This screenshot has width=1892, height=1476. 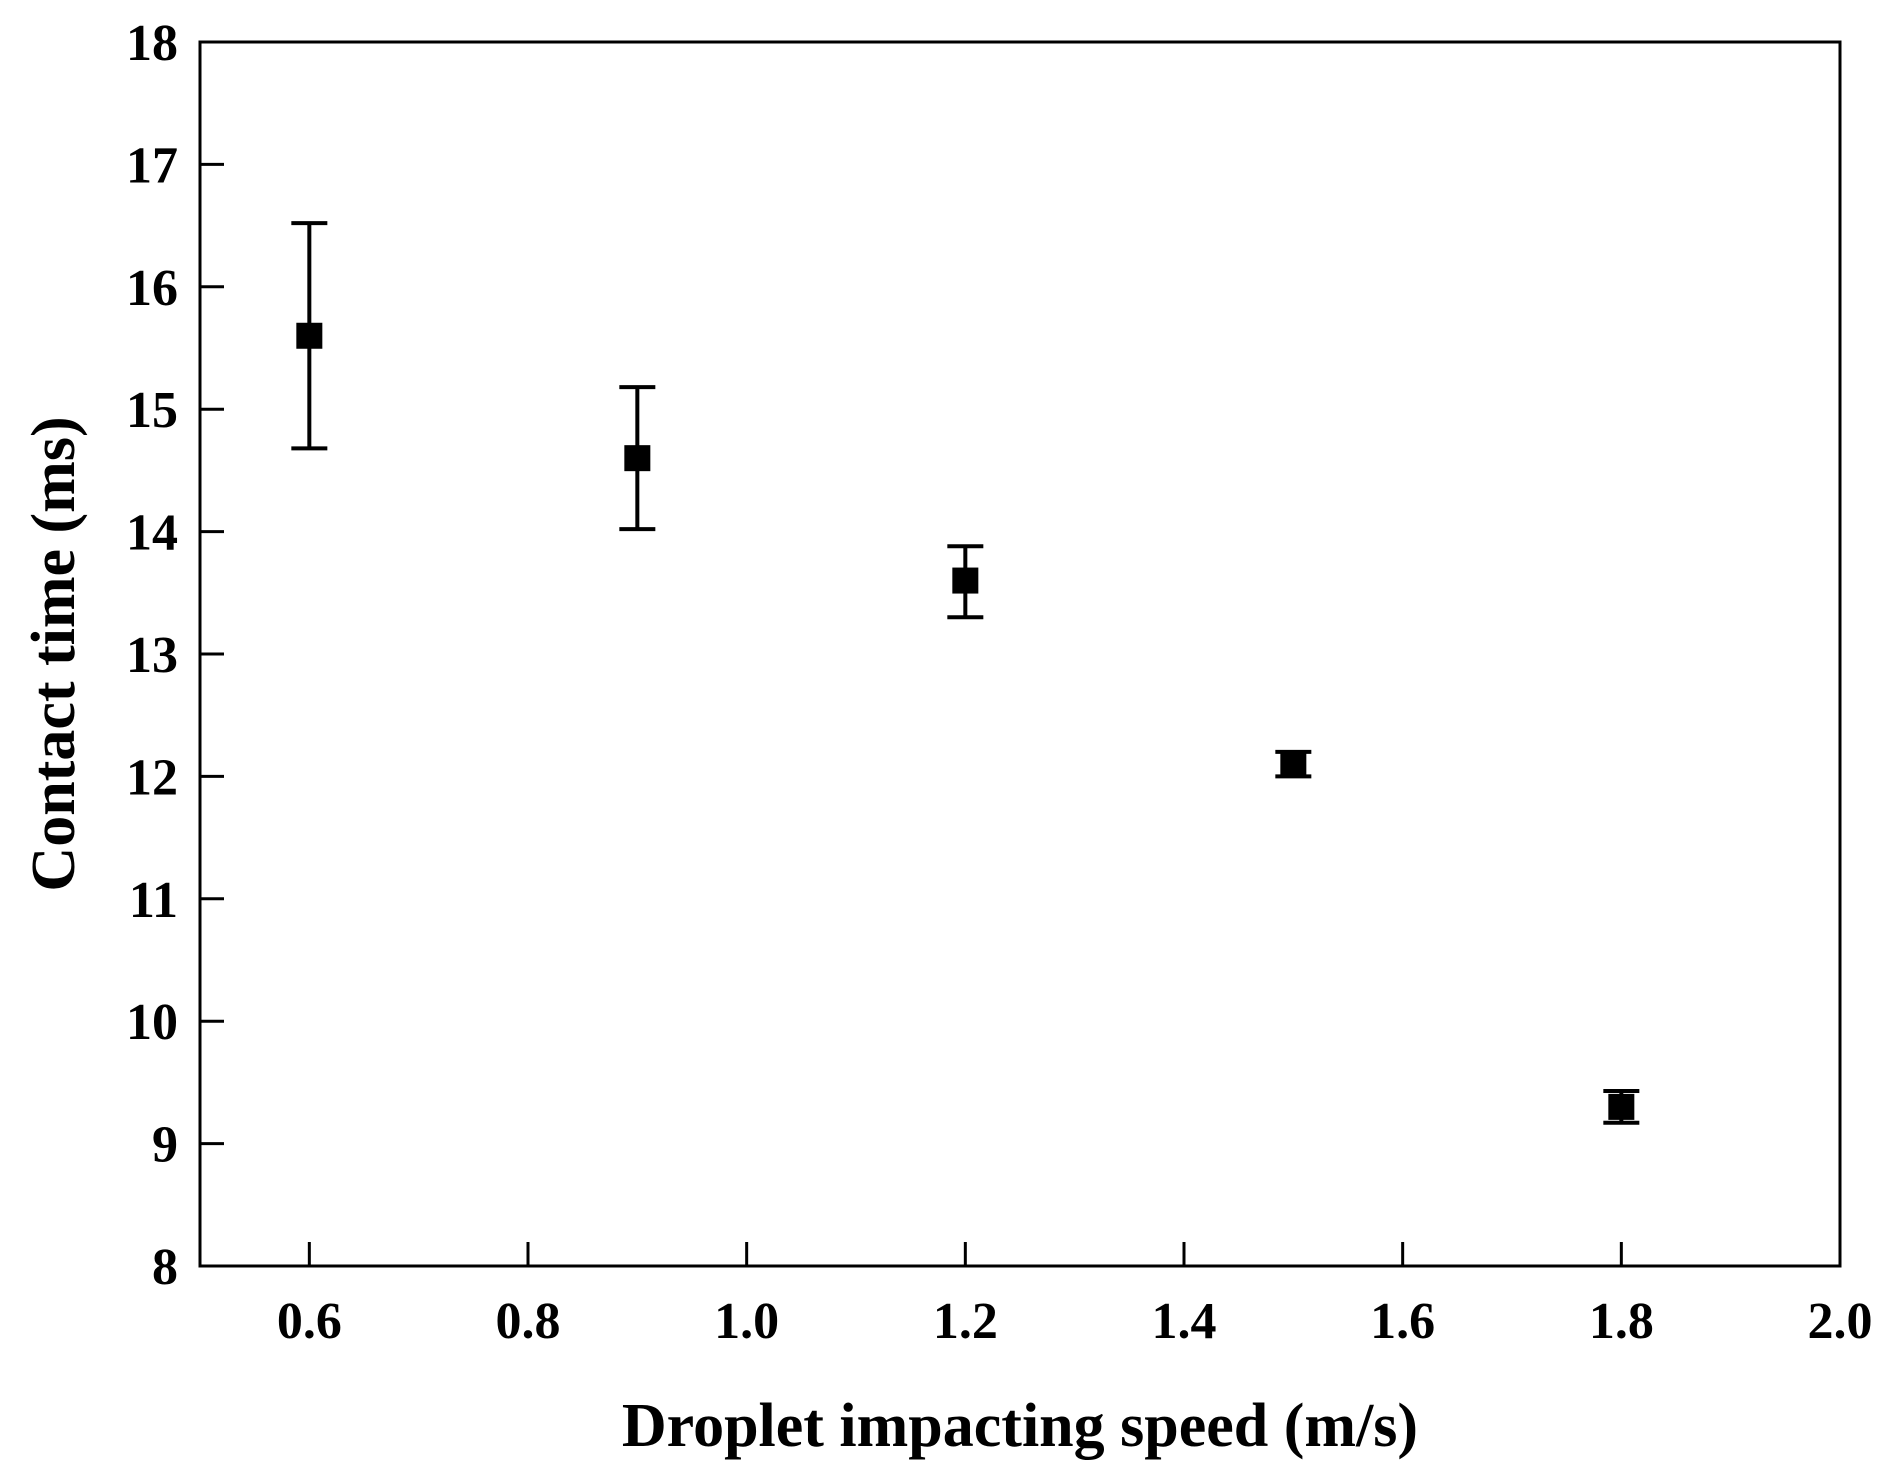 What do you see at coordinates (1020, 1426) in the screenshot?
I see `x-axis-title: Droplet impacting speed (m/s)` at bounding box center [1020, 1426].